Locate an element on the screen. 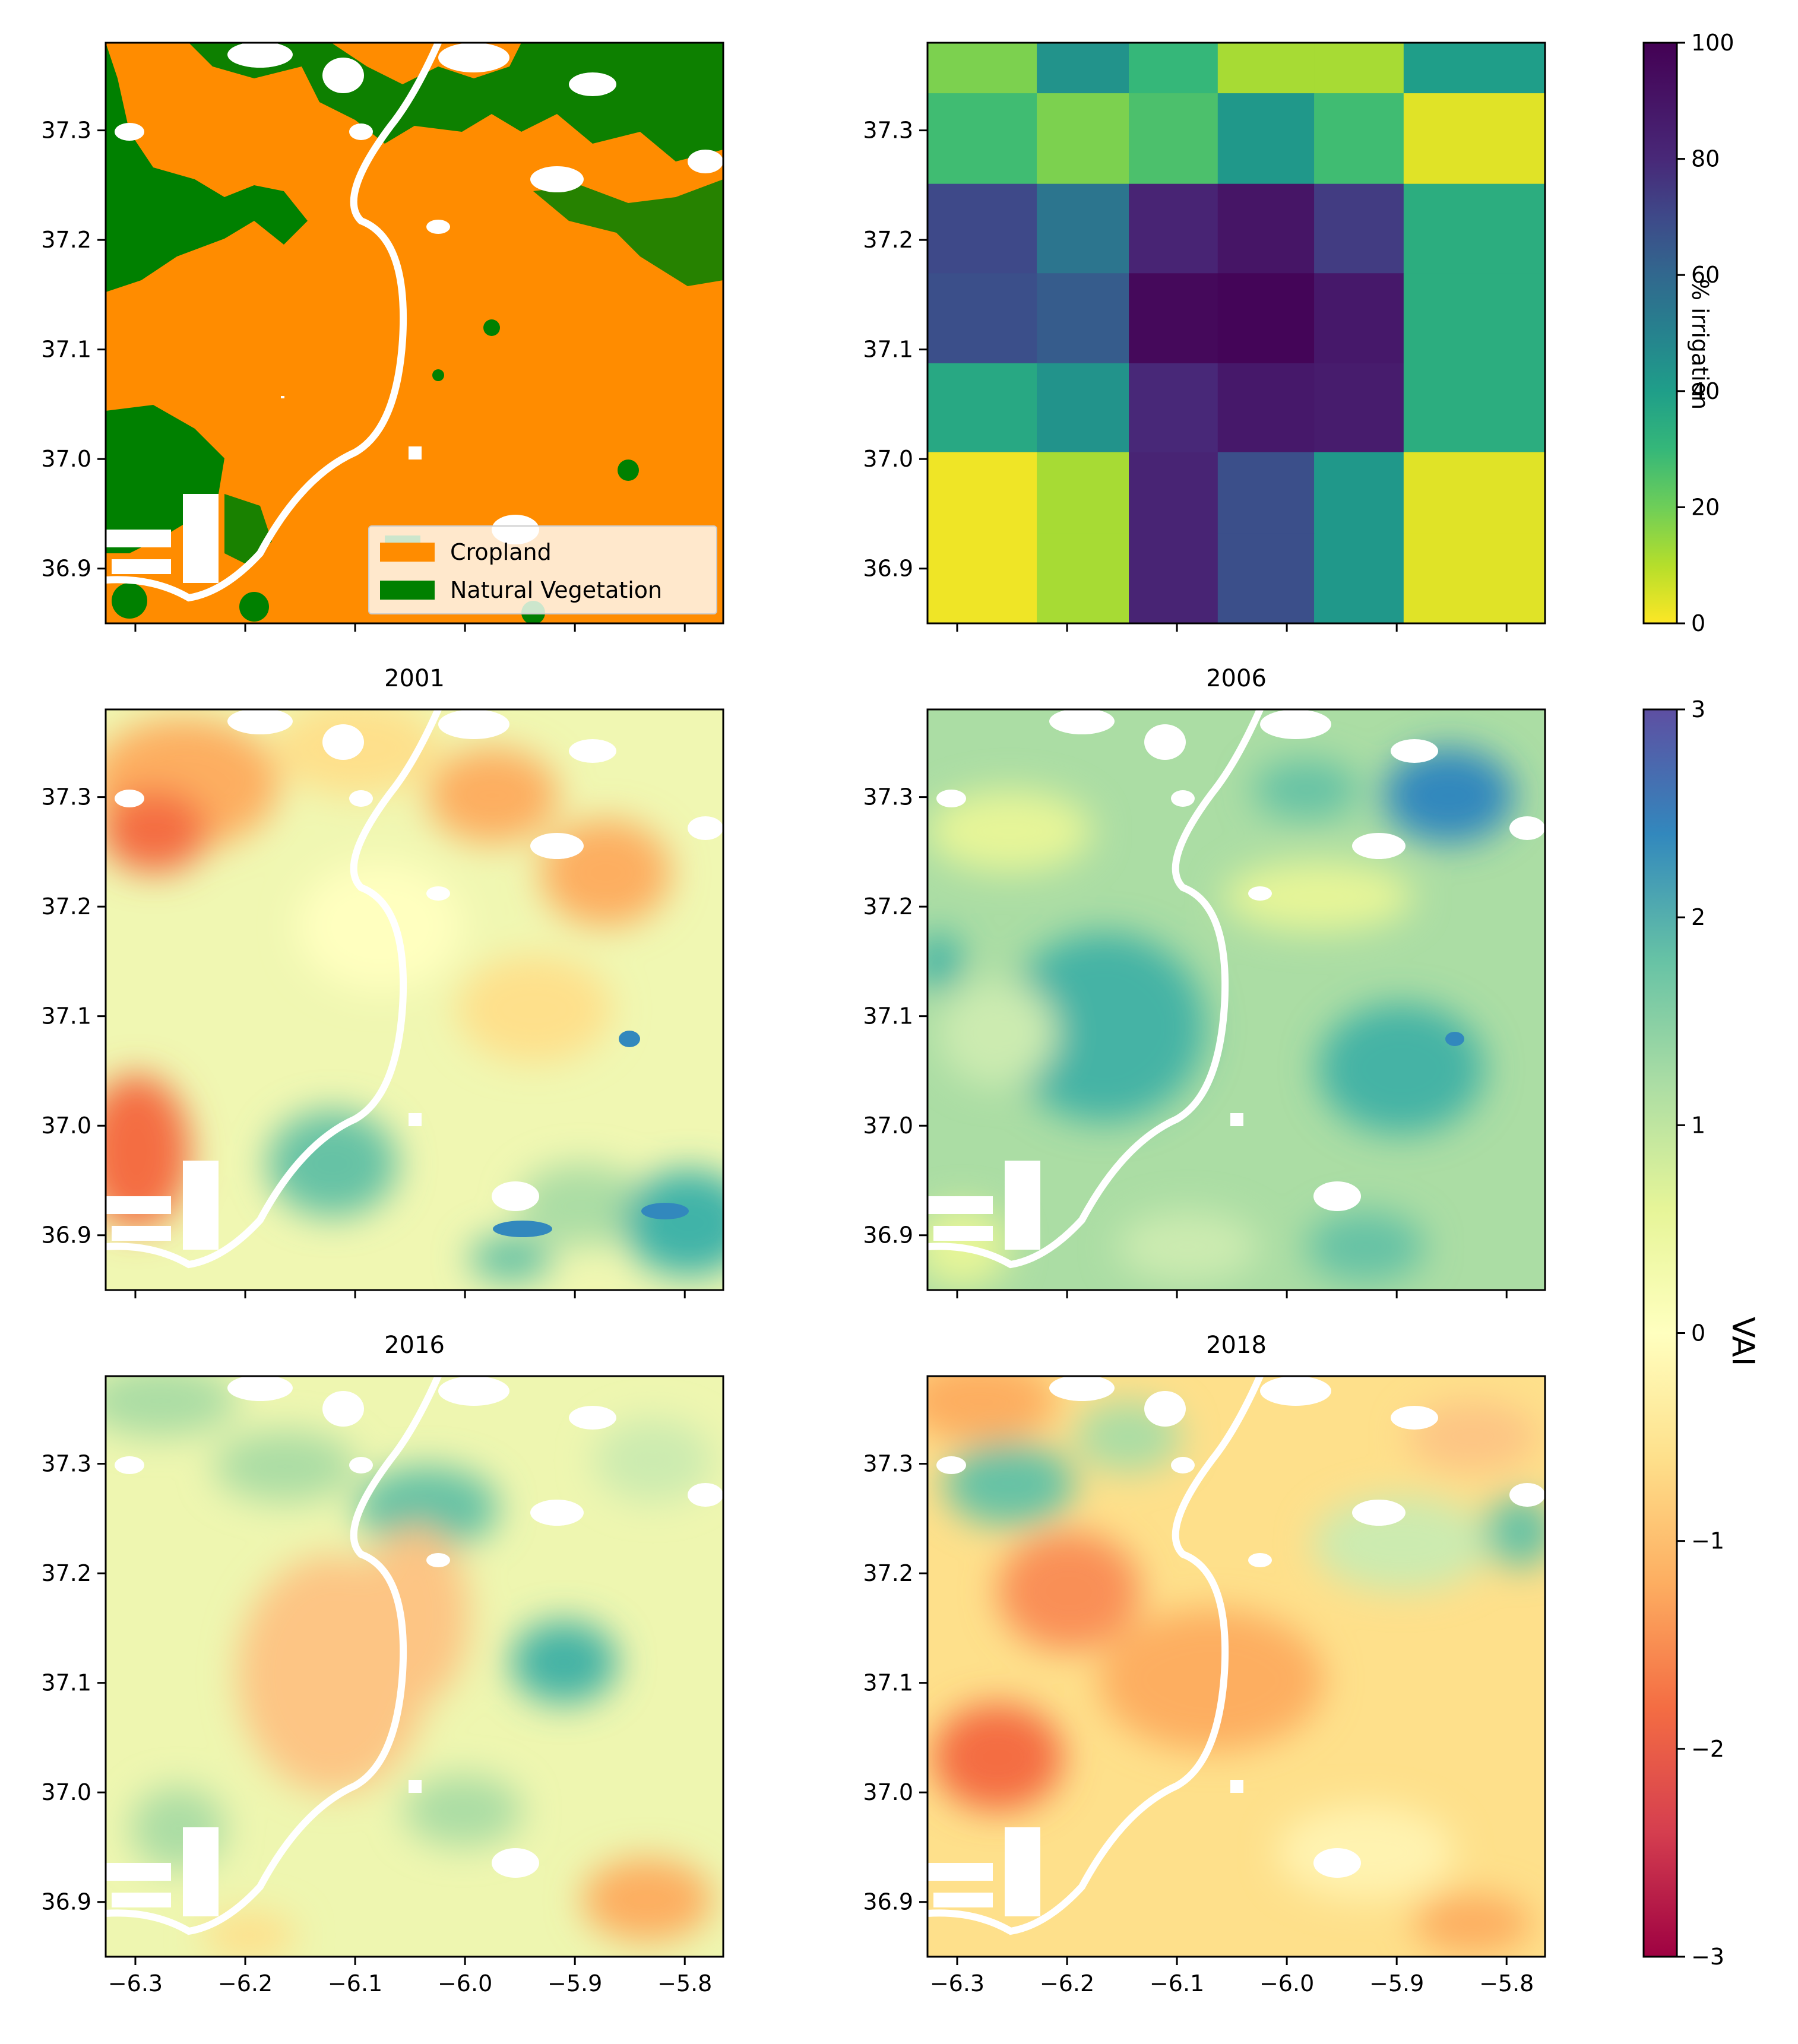 This screenshot has width=1798, height=2044. panel-vai-2006-frame is located at coordinates (1236, 1000).